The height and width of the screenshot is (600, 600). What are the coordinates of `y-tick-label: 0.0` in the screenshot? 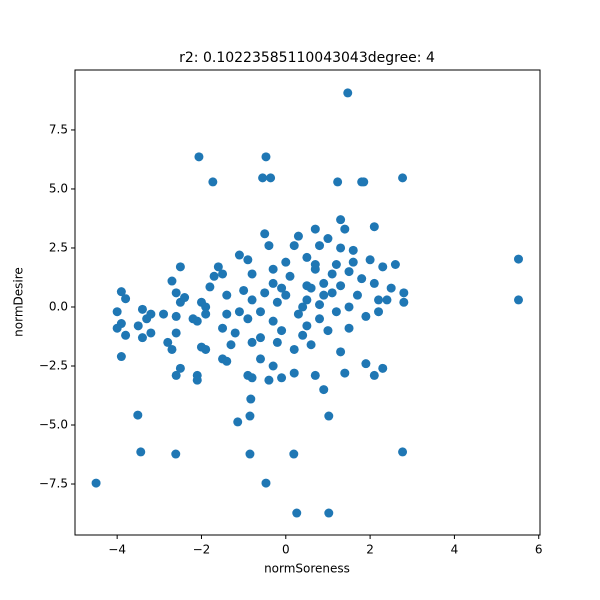 It's located at (58, 306).